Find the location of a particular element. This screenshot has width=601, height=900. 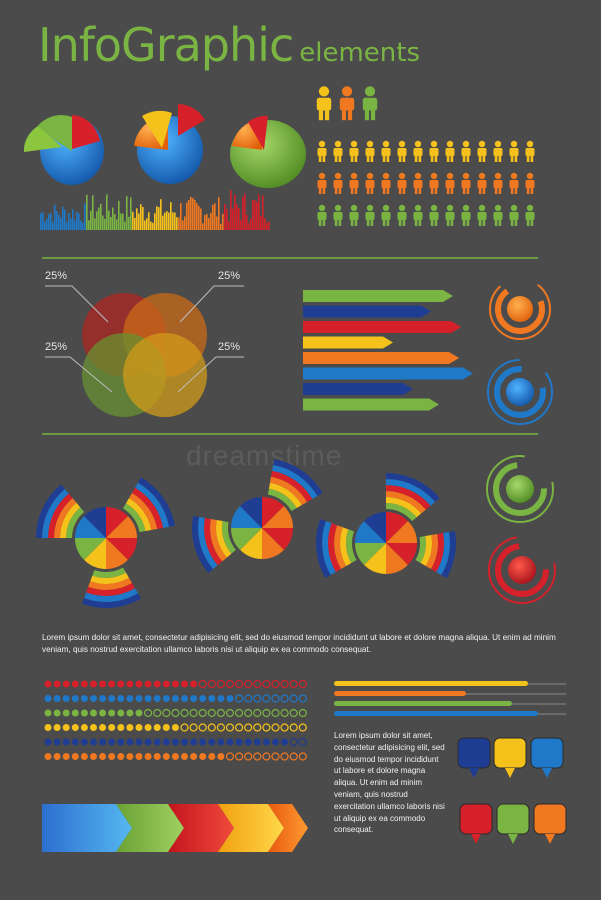

page-title: InfoGraphic elements is located at coordinates (229, 45).